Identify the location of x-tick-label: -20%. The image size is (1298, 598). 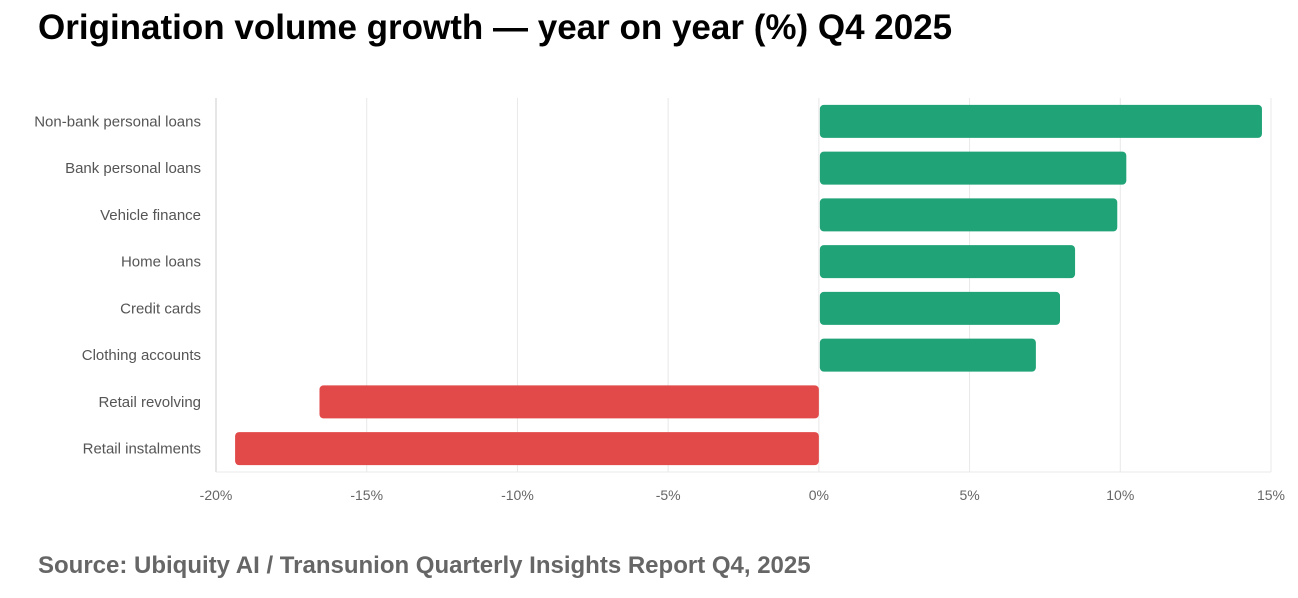
(216, 495).